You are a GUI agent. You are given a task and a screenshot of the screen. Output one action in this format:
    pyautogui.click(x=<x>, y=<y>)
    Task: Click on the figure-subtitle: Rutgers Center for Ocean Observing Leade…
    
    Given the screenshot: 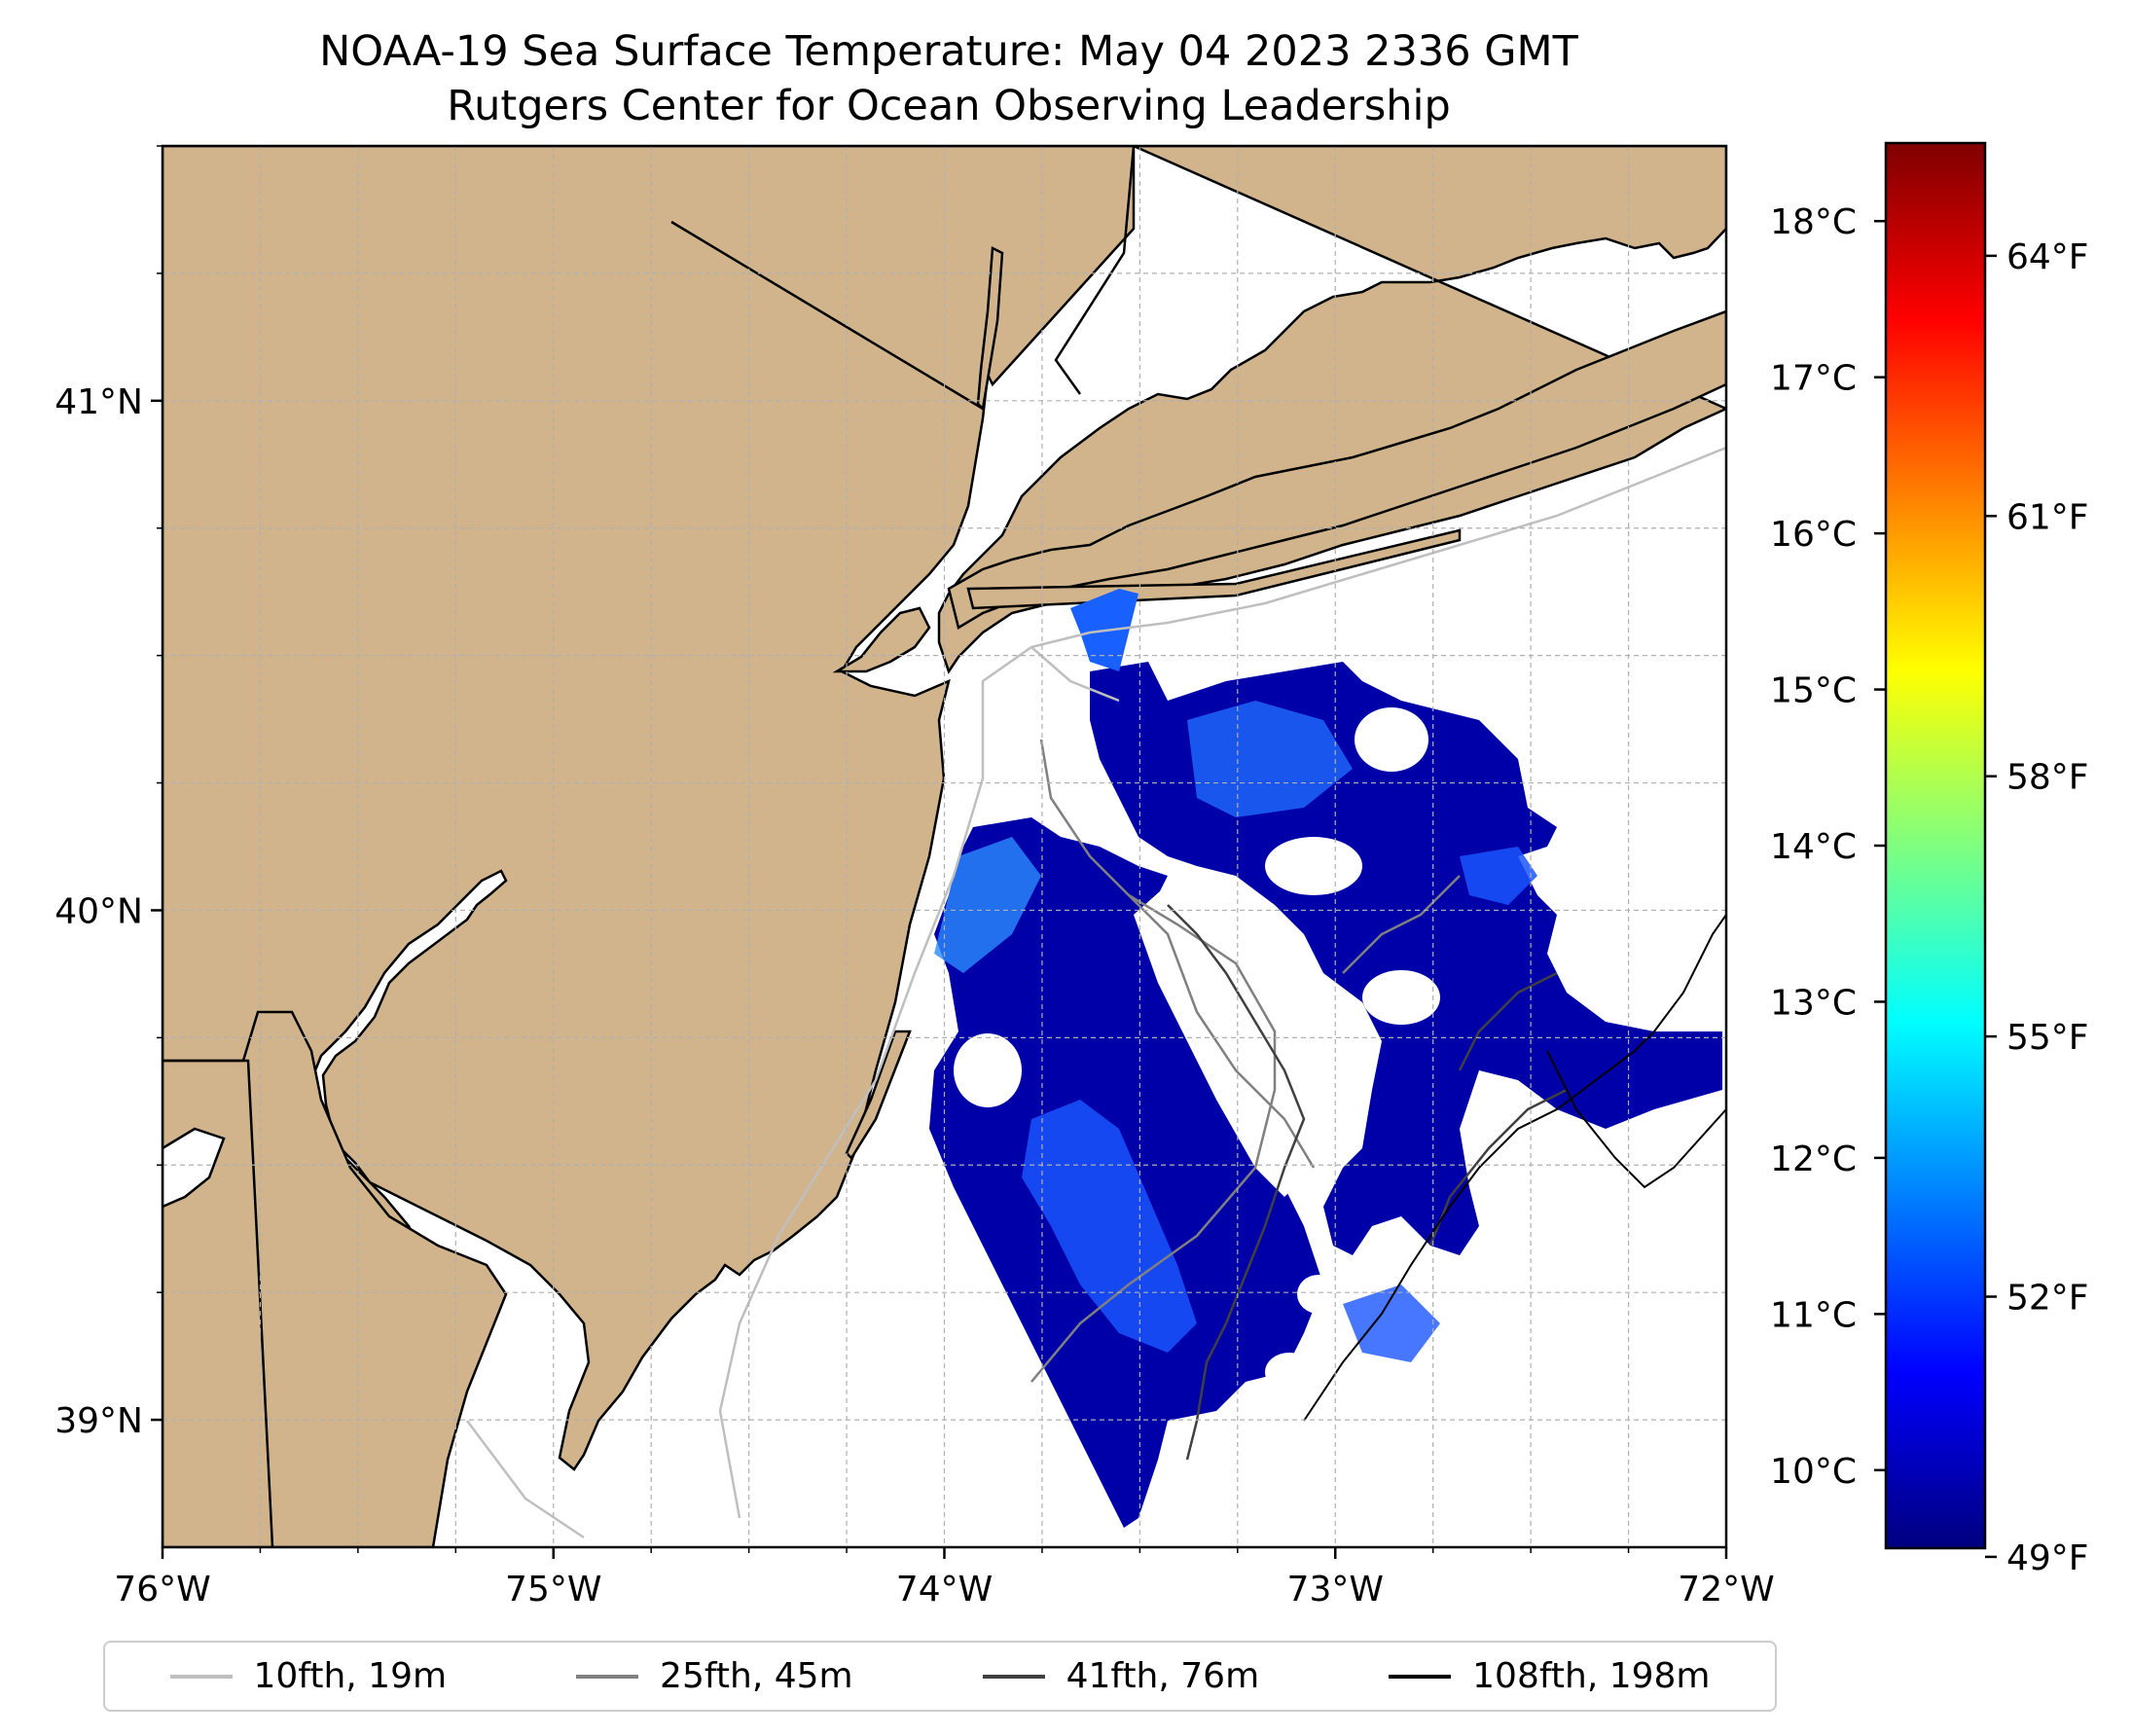 What is the action you would take?
    pyautogui.click(x=949, y=106)
    